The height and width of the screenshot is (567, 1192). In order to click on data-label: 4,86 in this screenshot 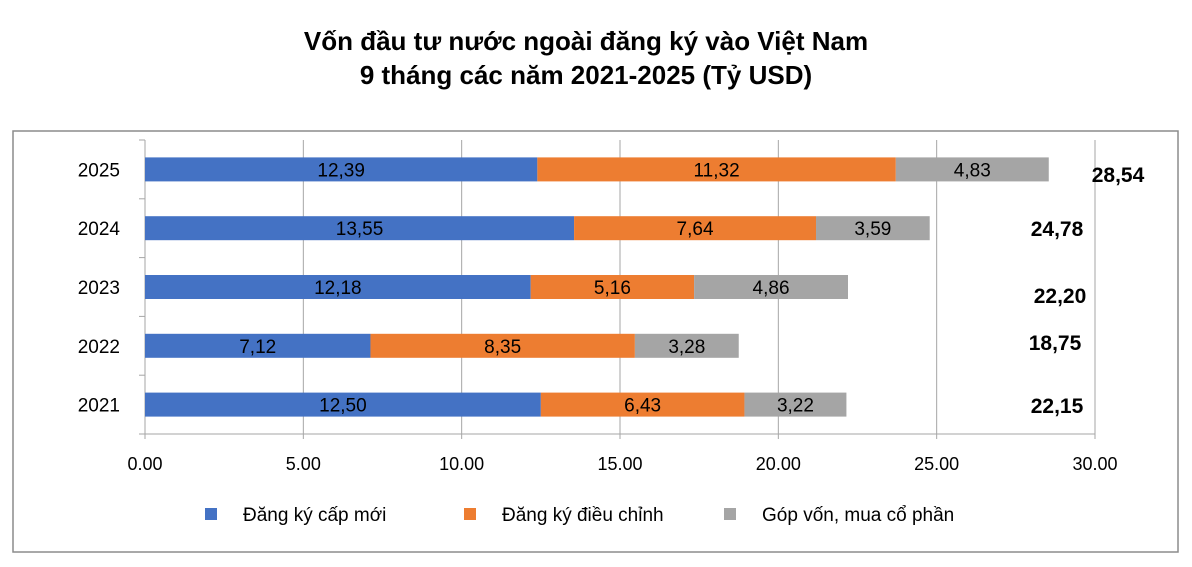, I will do `click(771, 288)`.